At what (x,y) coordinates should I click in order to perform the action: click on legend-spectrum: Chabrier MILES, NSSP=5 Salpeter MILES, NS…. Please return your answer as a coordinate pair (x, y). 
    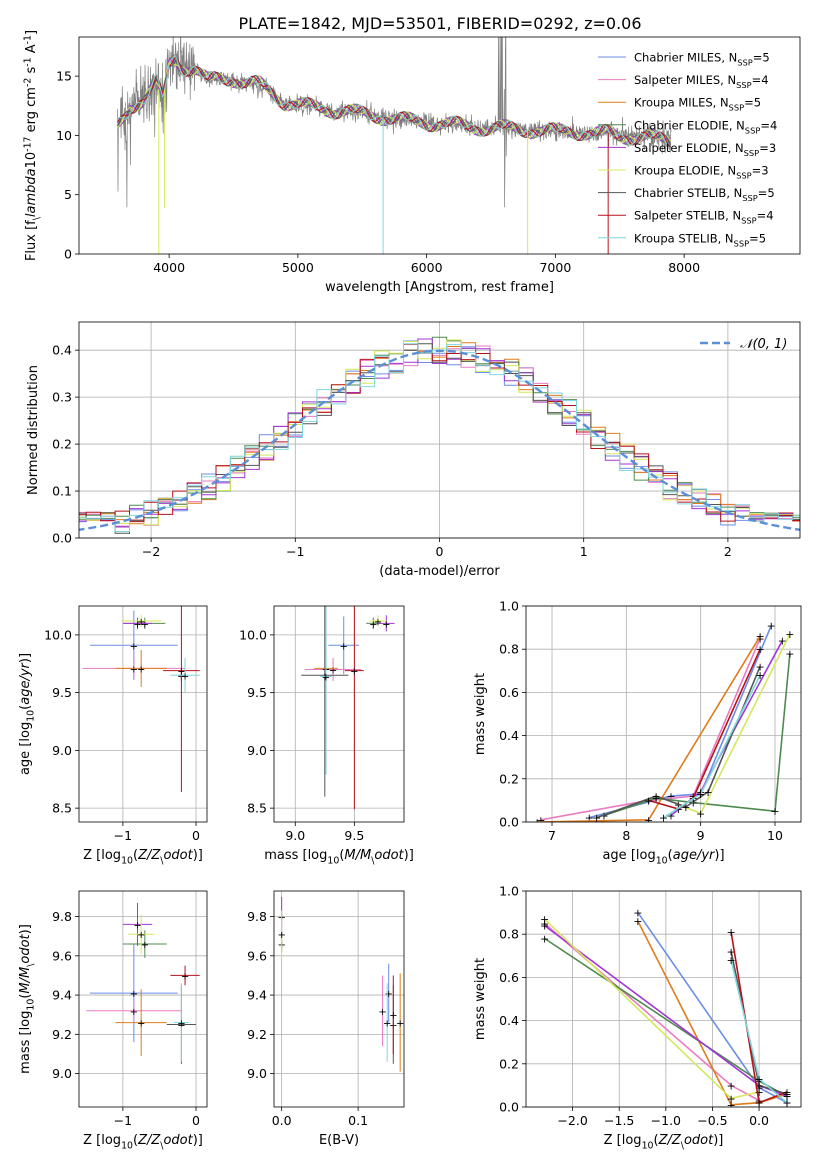
    Looking at the image, I should click on (687, 149).